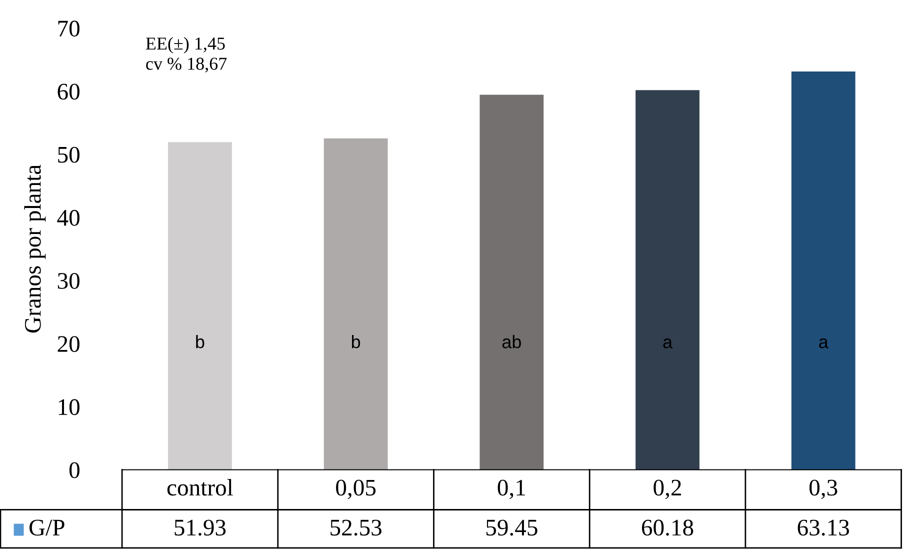 This screenshot has width=904, height=552. Describe the element at coordinates (668, 528) in the screenshot. I see `data-label: 60.18` at that location.